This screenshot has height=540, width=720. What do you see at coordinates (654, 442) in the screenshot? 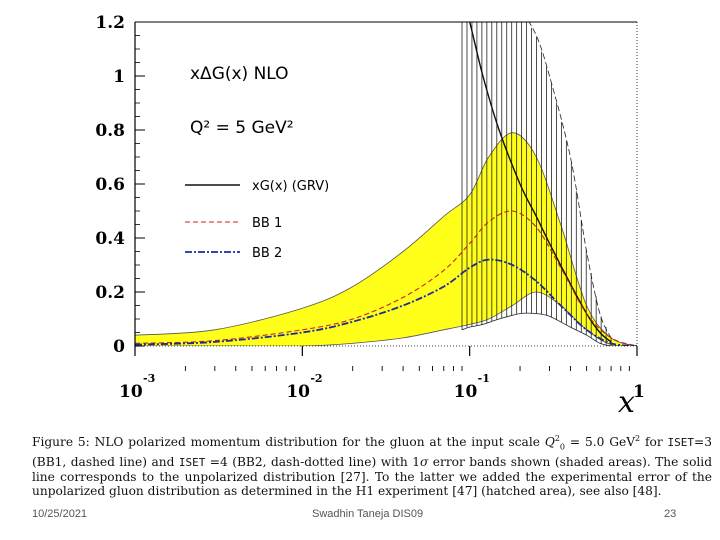
I see `caption-text: for` at bounding box center [654, 442].